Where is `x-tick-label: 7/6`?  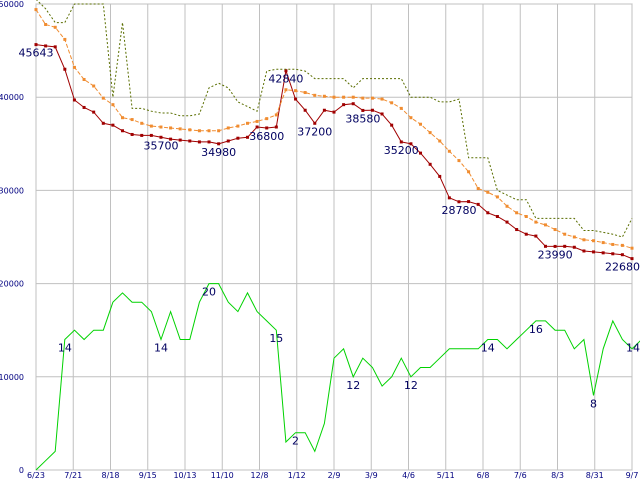
x-tick-label: 7/6 is located at coordinates (520, 475).